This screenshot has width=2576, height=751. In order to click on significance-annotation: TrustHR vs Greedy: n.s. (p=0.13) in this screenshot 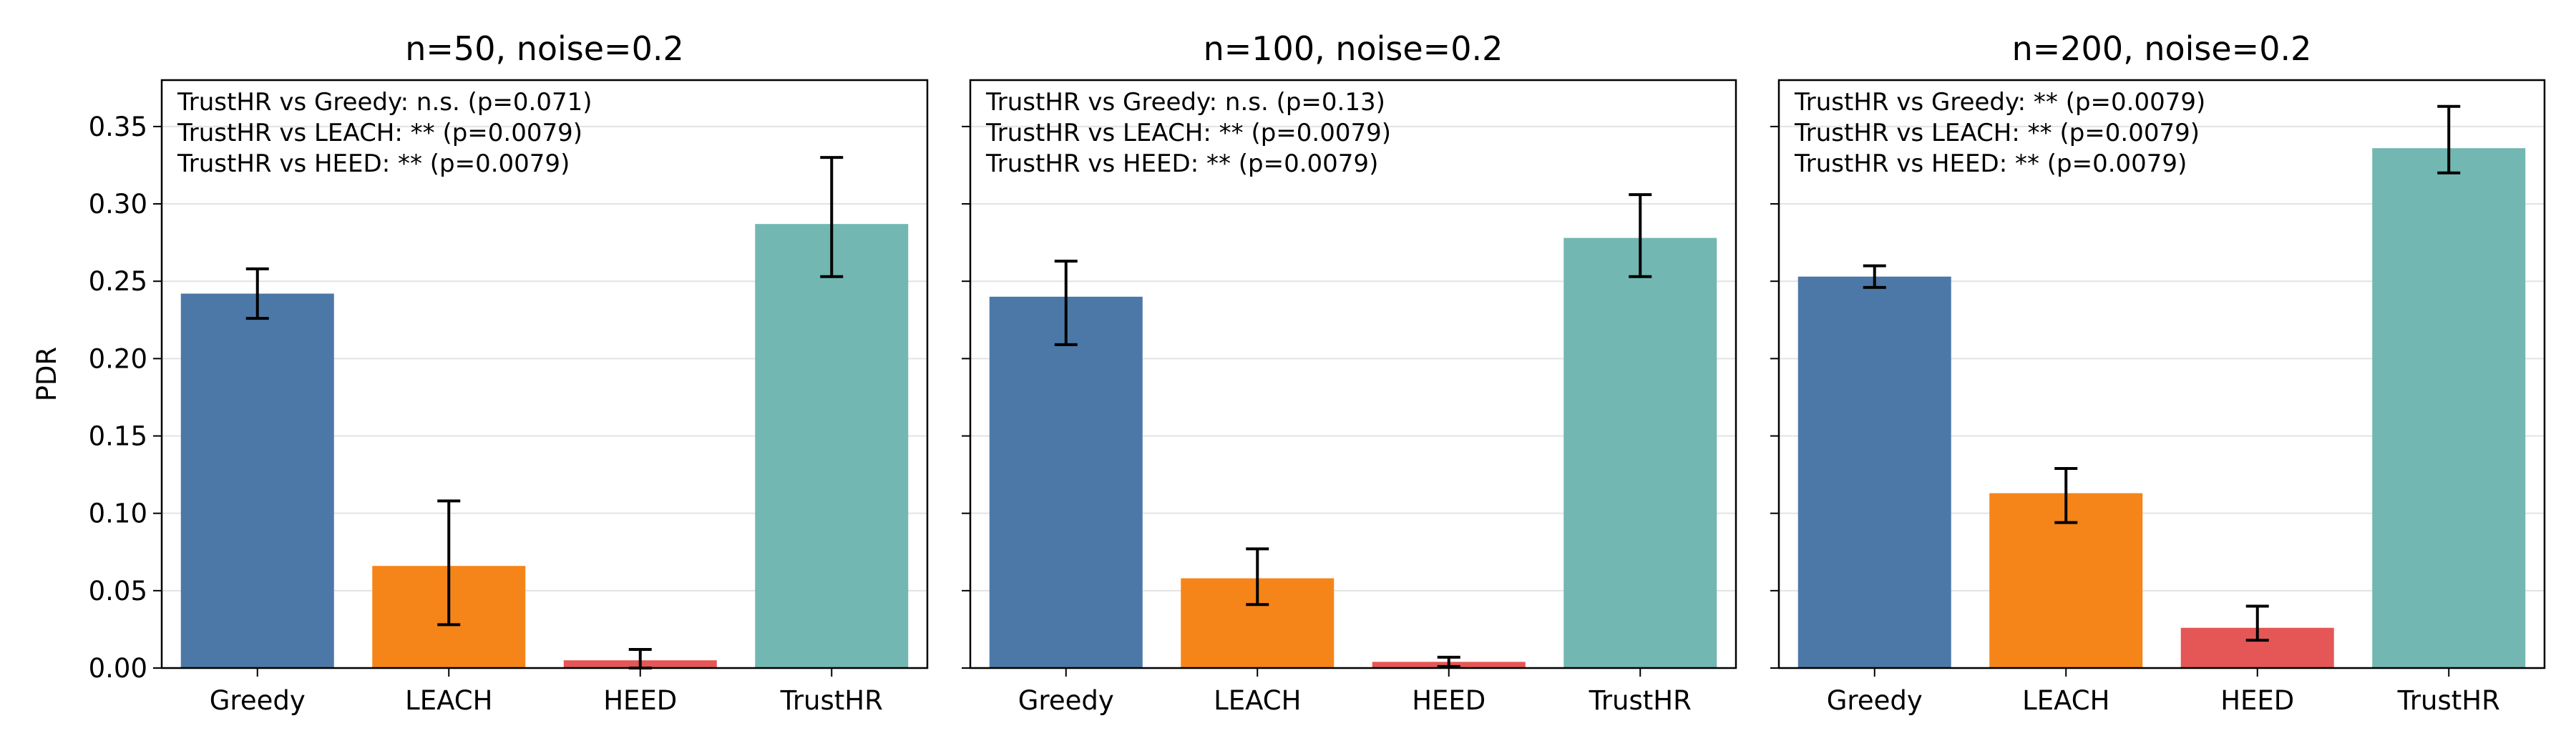, I will do `click(1185, 102)`.